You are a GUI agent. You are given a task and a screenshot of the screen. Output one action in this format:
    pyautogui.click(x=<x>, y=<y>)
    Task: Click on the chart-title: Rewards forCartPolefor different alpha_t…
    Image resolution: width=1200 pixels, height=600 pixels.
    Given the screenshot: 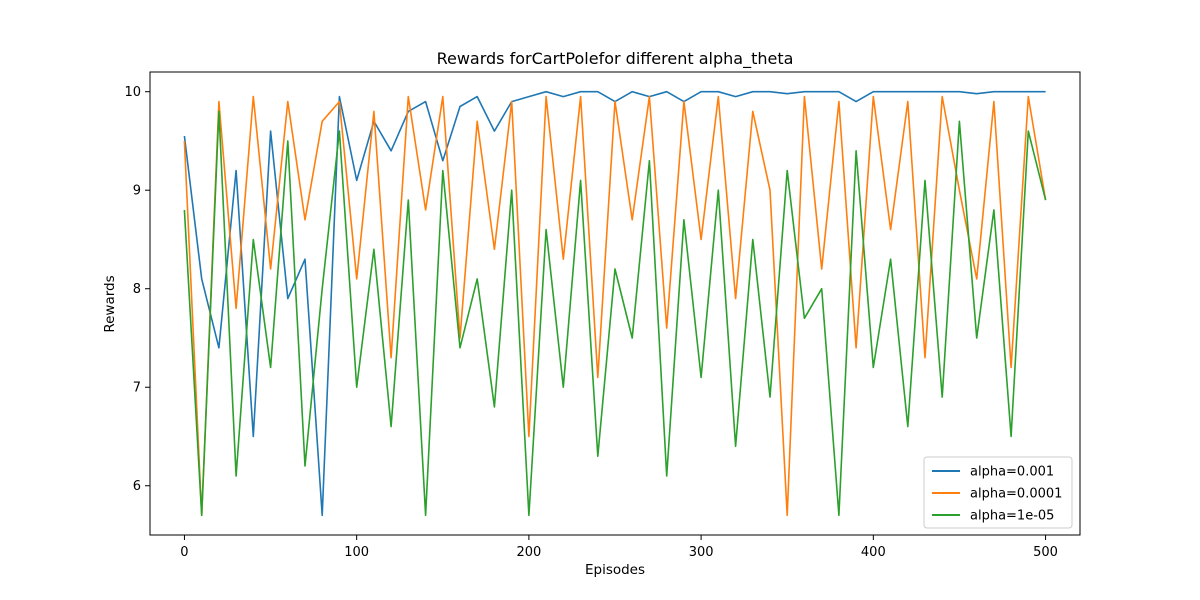 What is the action you would take?
    pyautogui.click(x=615, y=59)
    